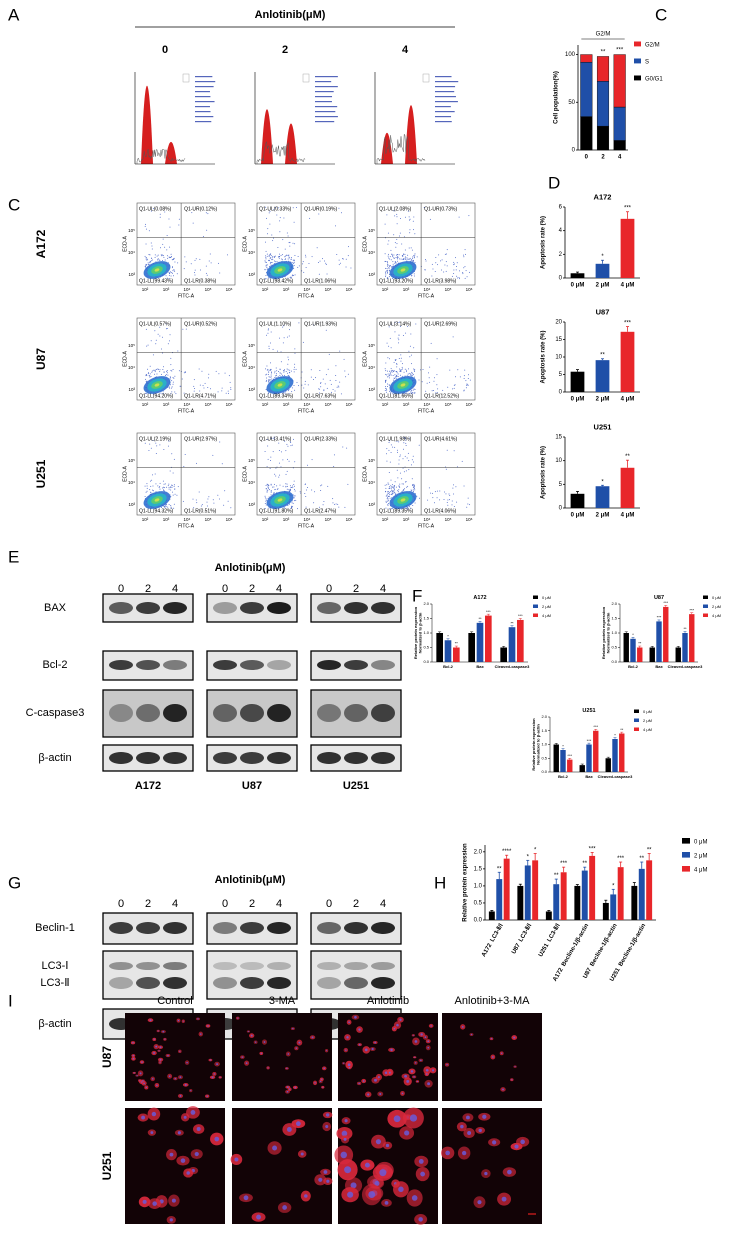 This screenshot has height=1239, width=749. I want to click on row-label: A172, so click(41, 243).